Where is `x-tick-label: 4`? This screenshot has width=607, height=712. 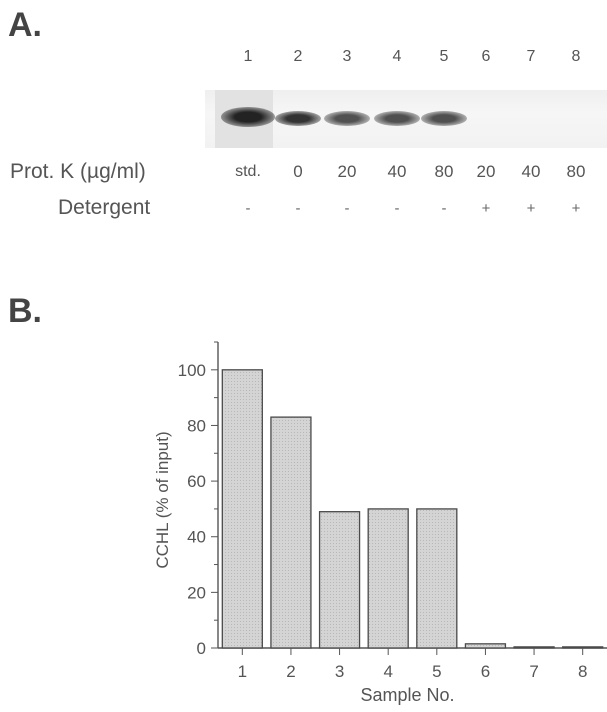 x-tick-label: 4 is located at coordinates (387, 671).